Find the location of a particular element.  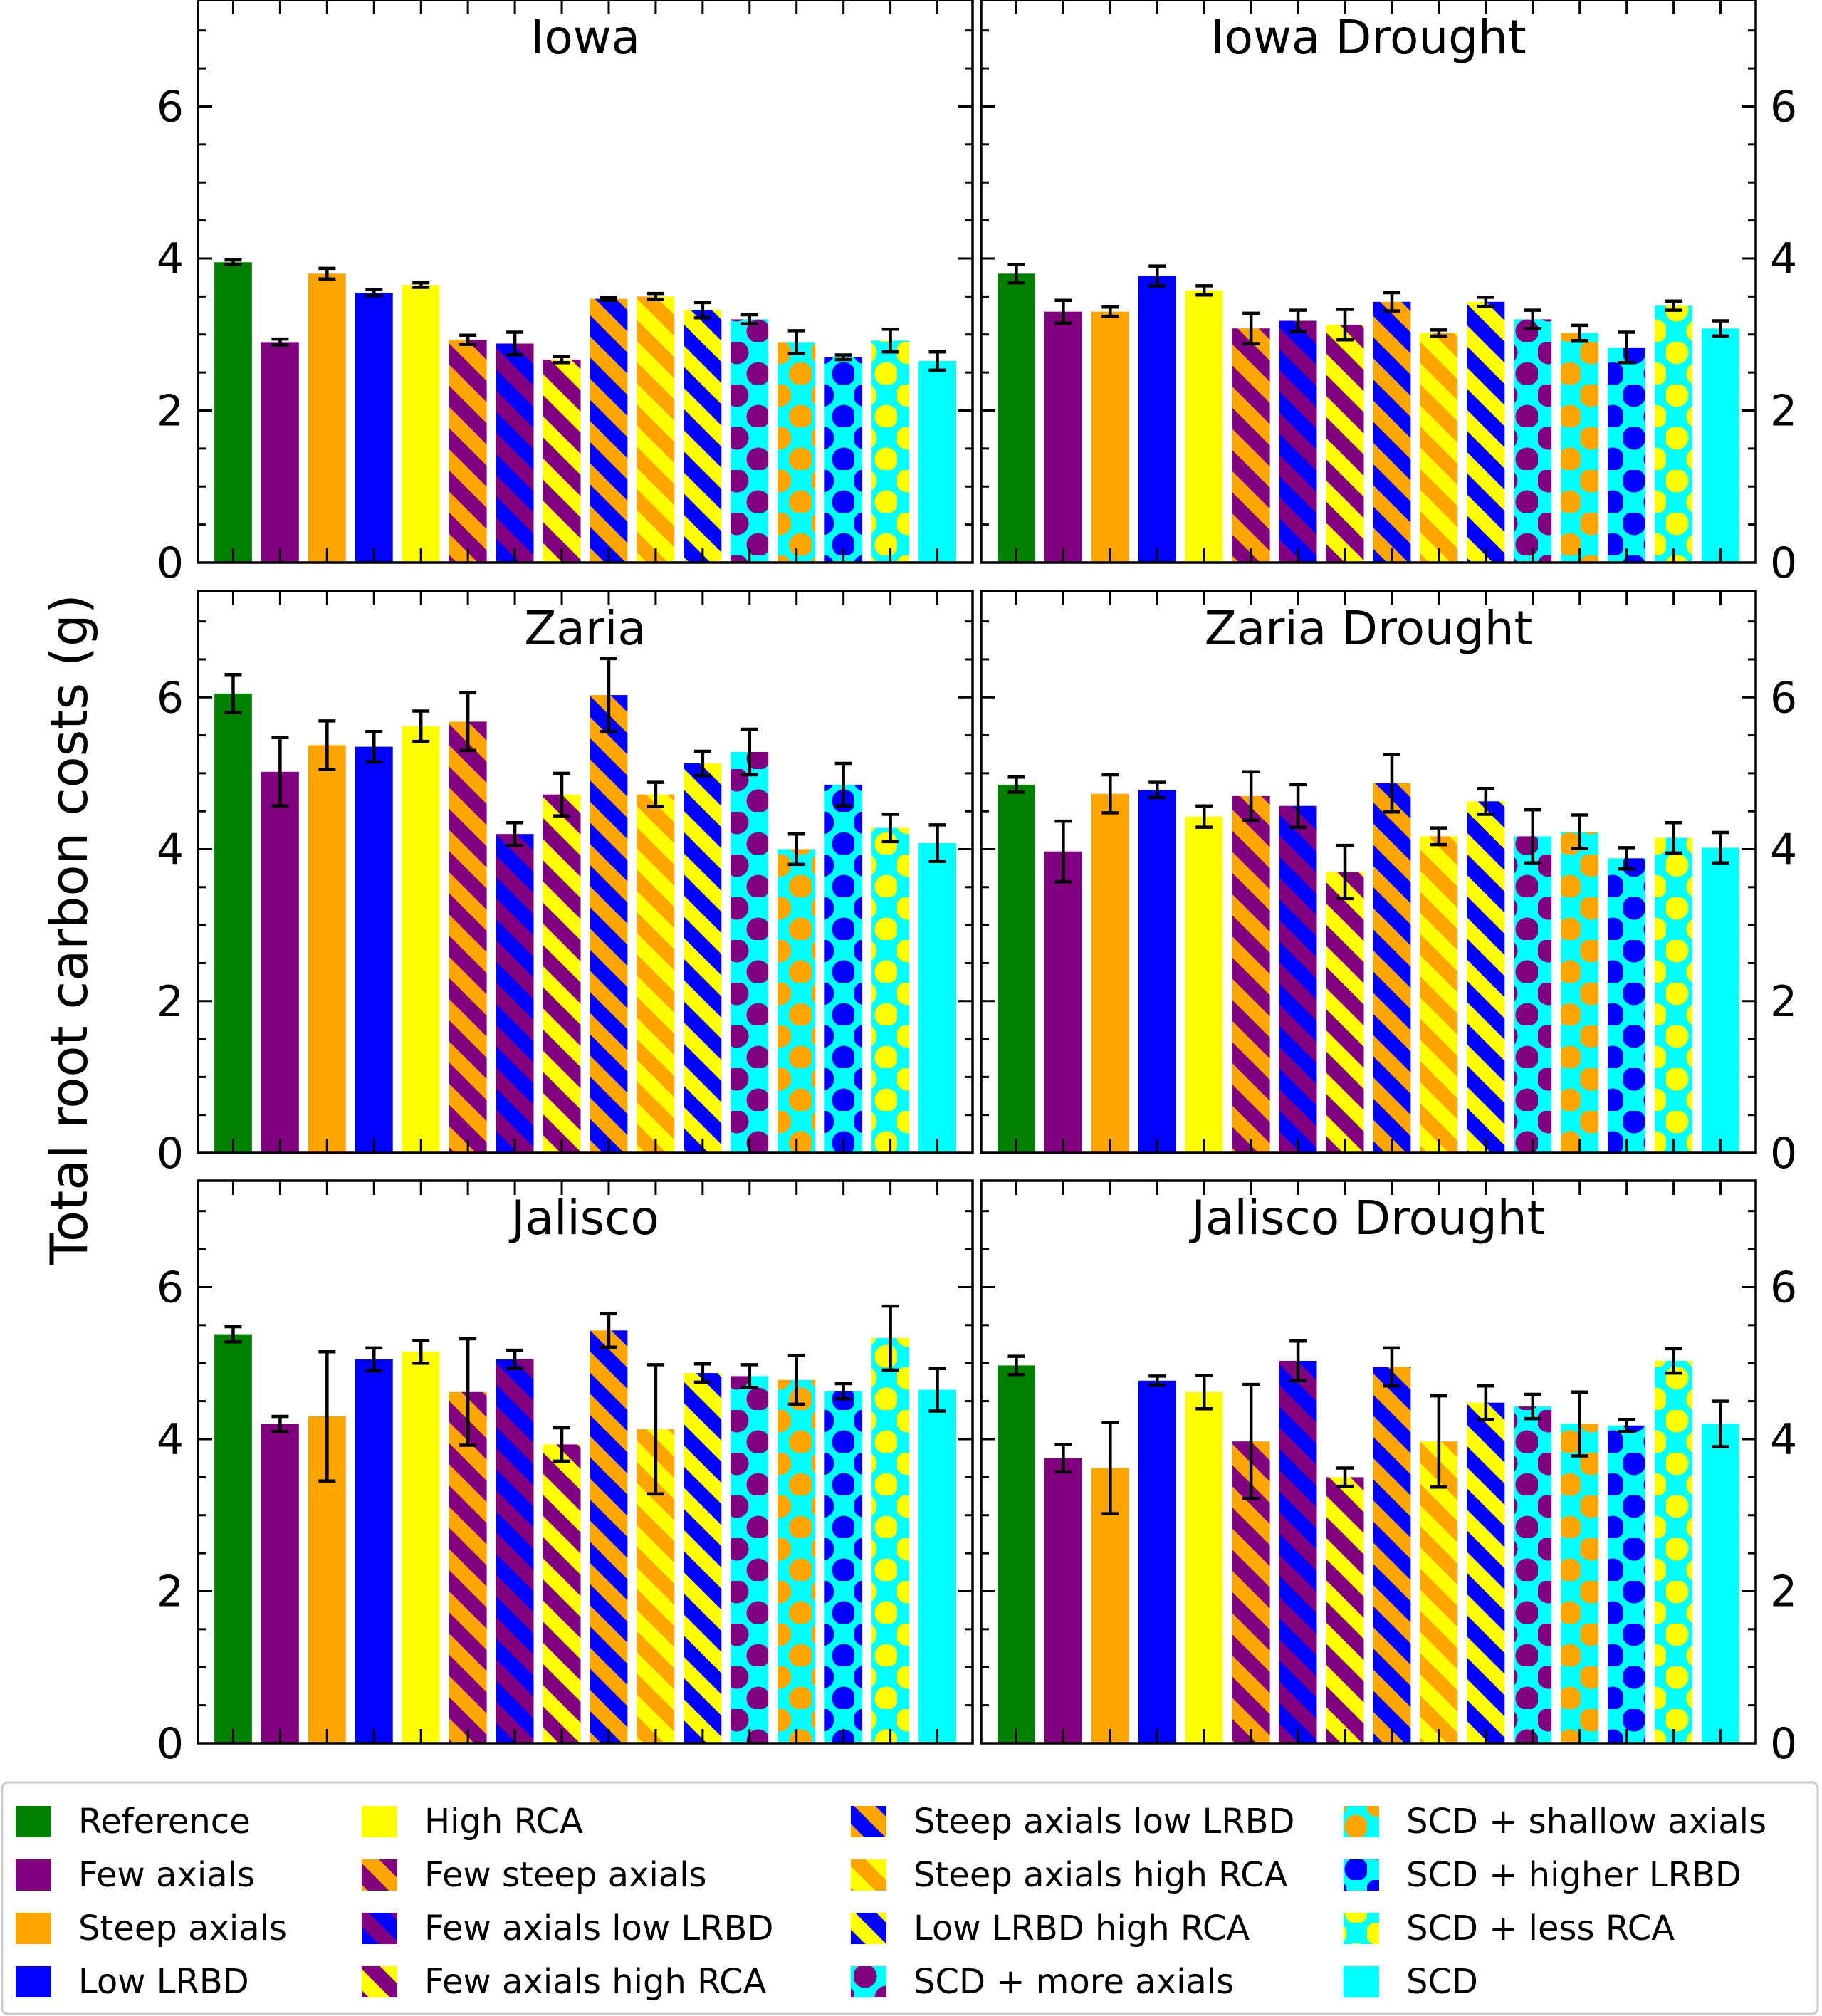

y-axis-label: Total root carbon costs (g) is located at coordinates (69, 929).